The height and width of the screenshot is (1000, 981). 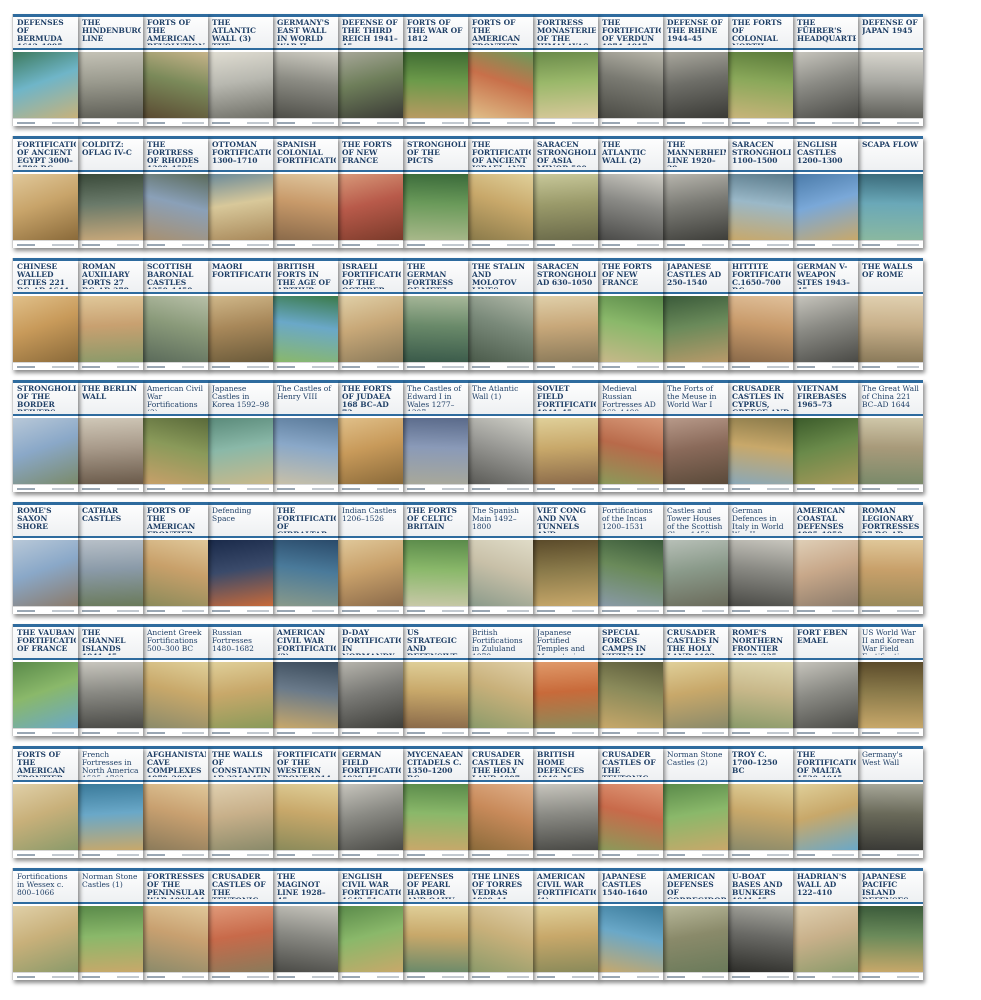 What do you see at coordinates (175, 924) in the screenshot?
I see `book-cover: Fortresses of the Peninsular War 1808–14` at bounding box center [175, 924].